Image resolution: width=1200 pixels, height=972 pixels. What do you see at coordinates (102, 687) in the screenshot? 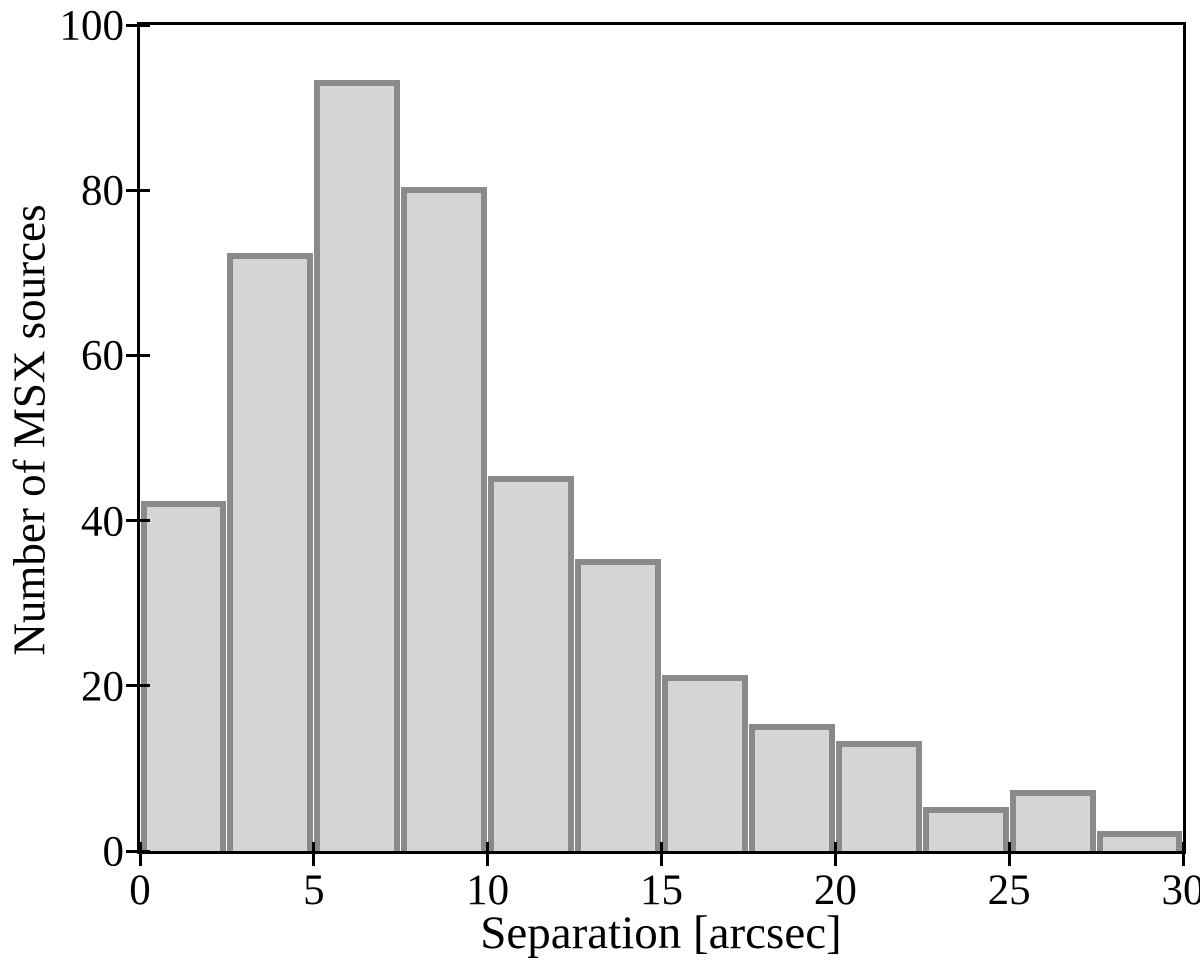
I see `y-tick-label: 20` at bounding box center [102, 687].